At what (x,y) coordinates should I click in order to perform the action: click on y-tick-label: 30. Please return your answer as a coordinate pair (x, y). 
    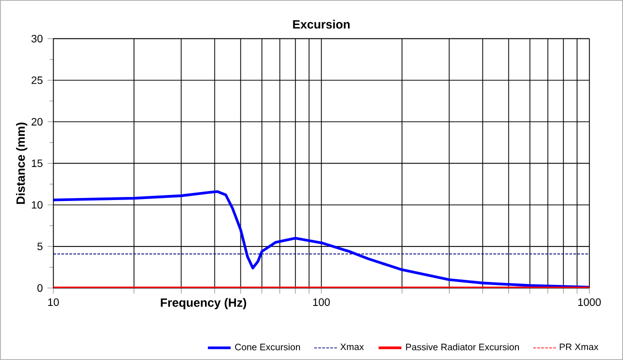
    Looking at the image, I should click on (37, 38).